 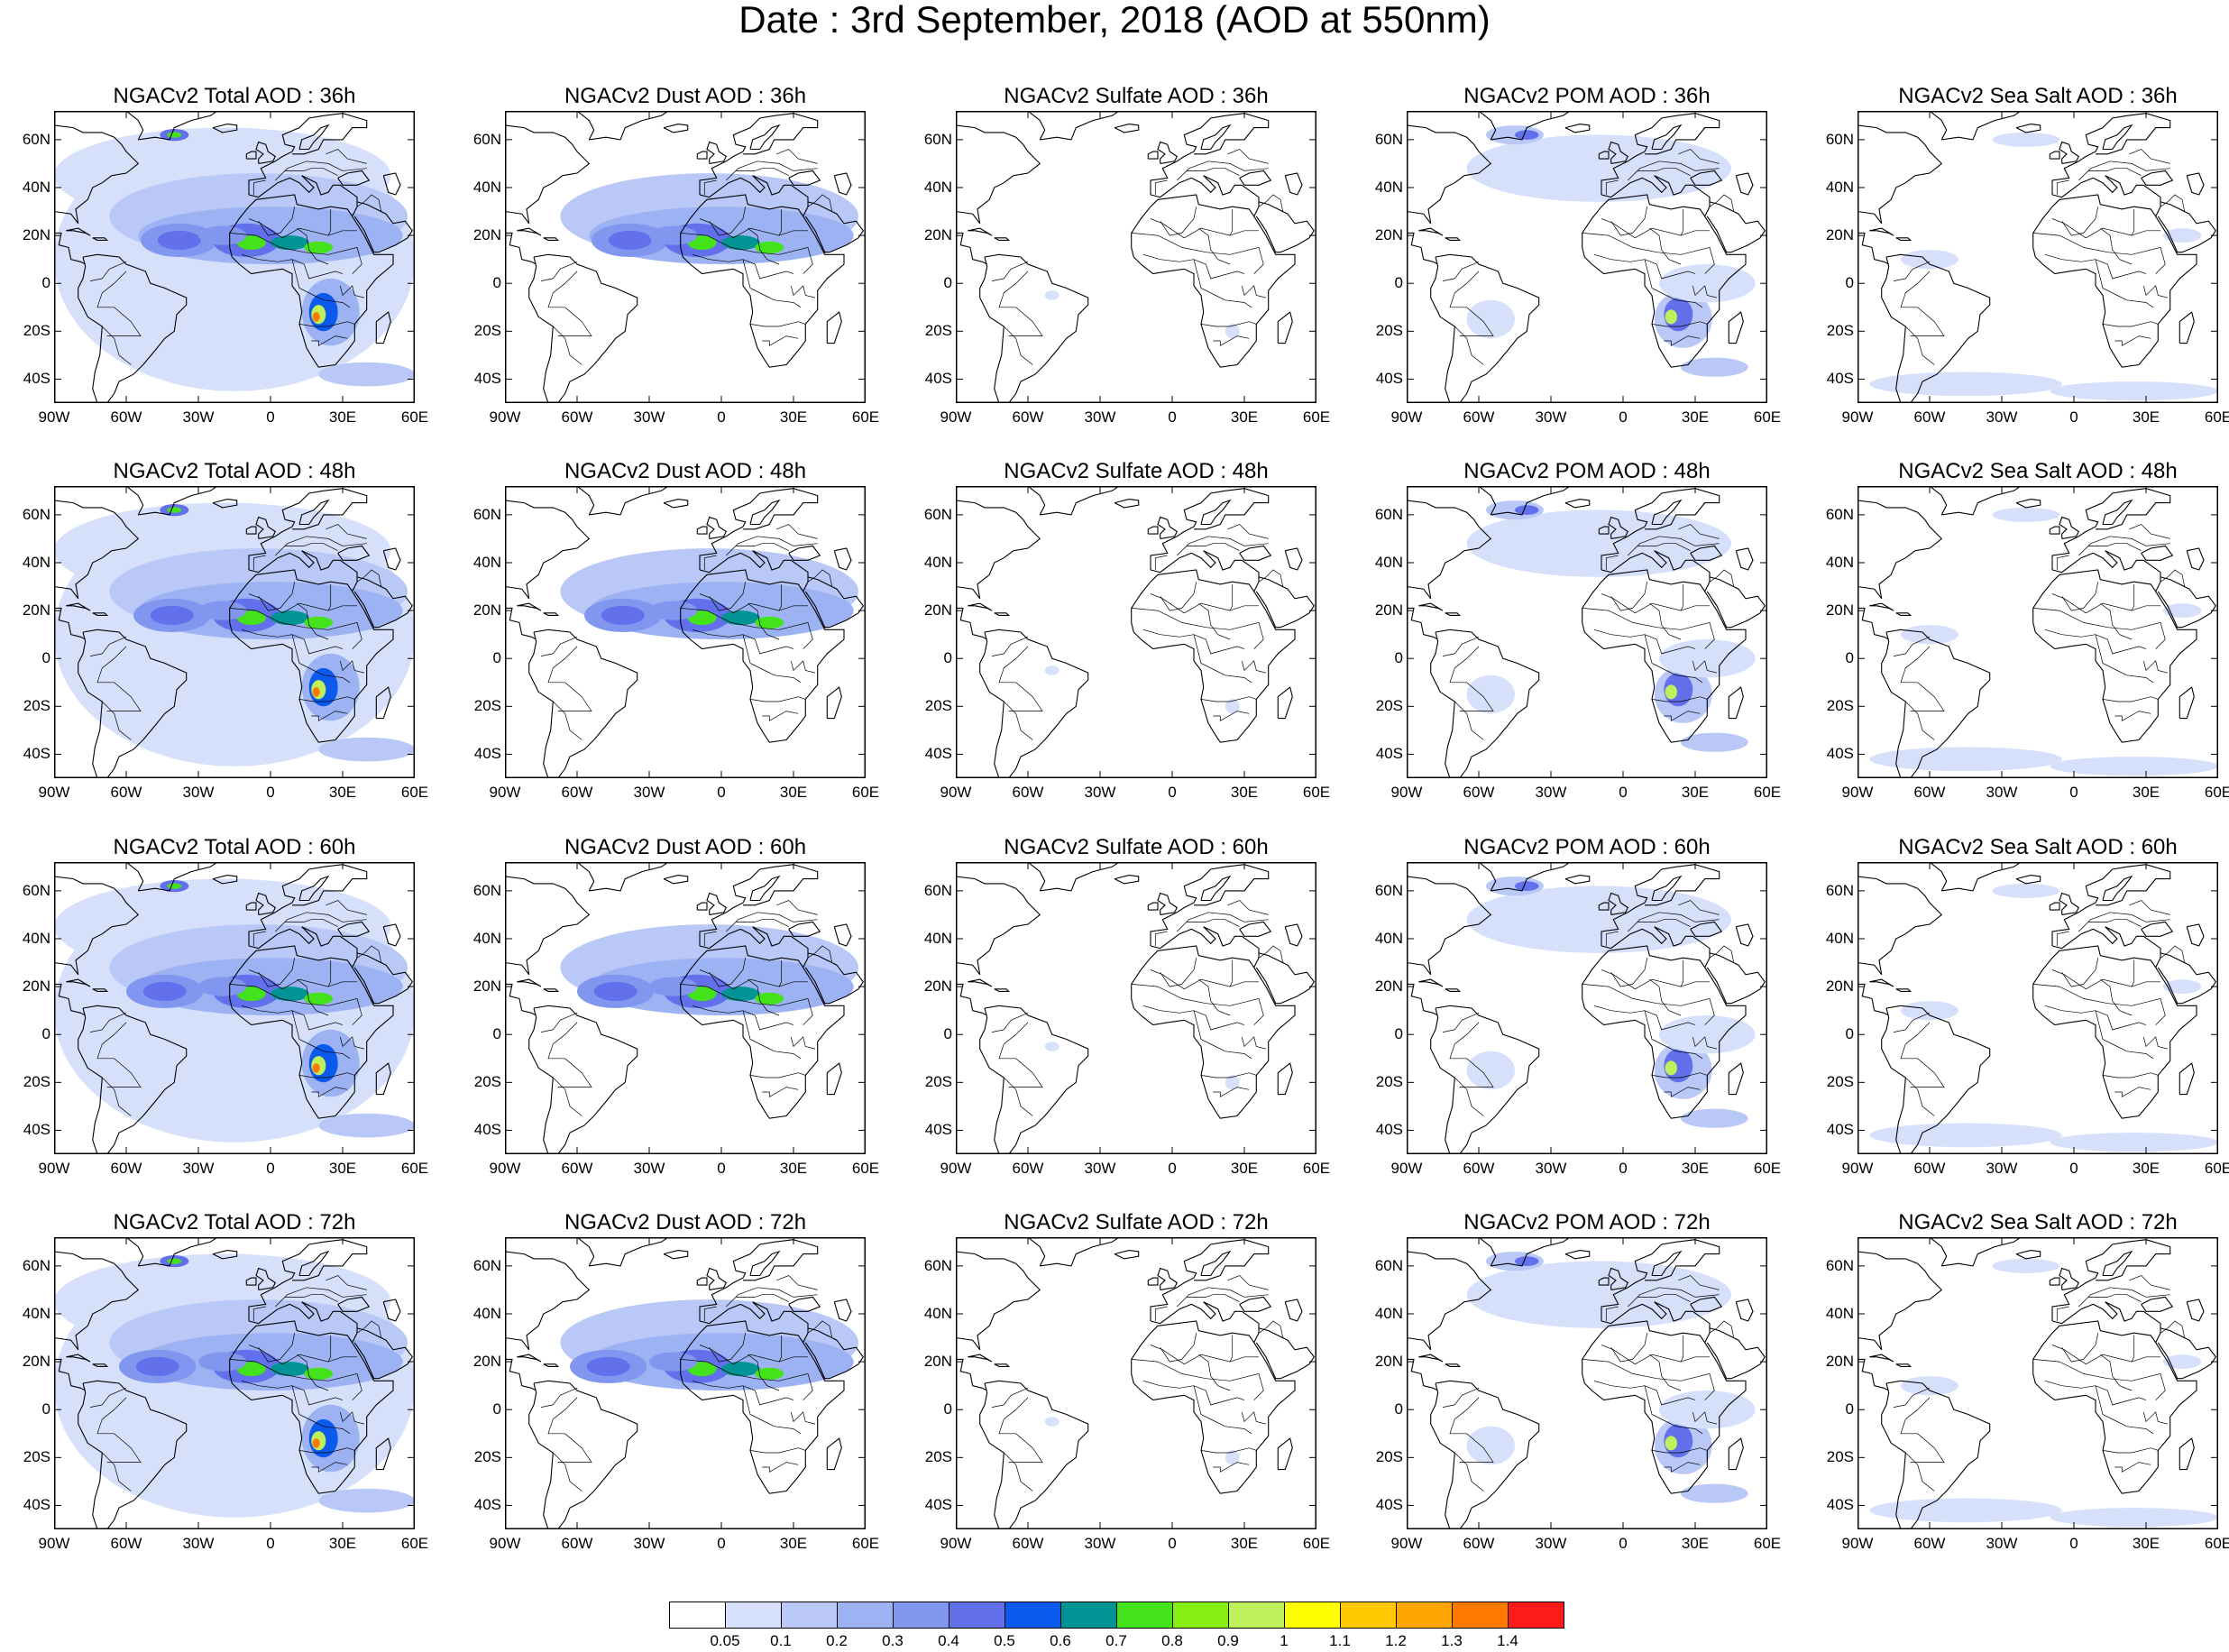 I want to click on colorbar-tick-label: 1.2, so click(x=1396, y=1641).